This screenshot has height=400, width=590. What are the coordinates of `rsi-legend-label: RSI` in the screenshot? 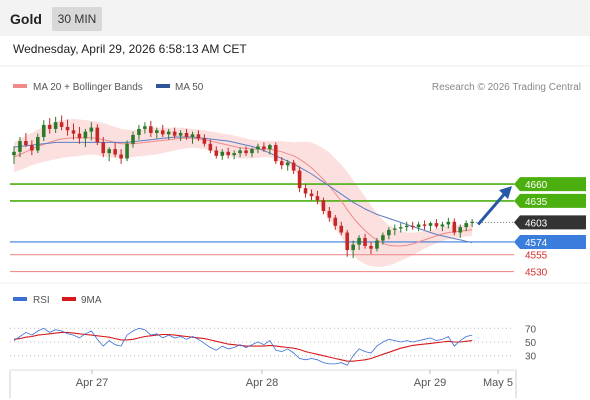 It's located at (41, 300).